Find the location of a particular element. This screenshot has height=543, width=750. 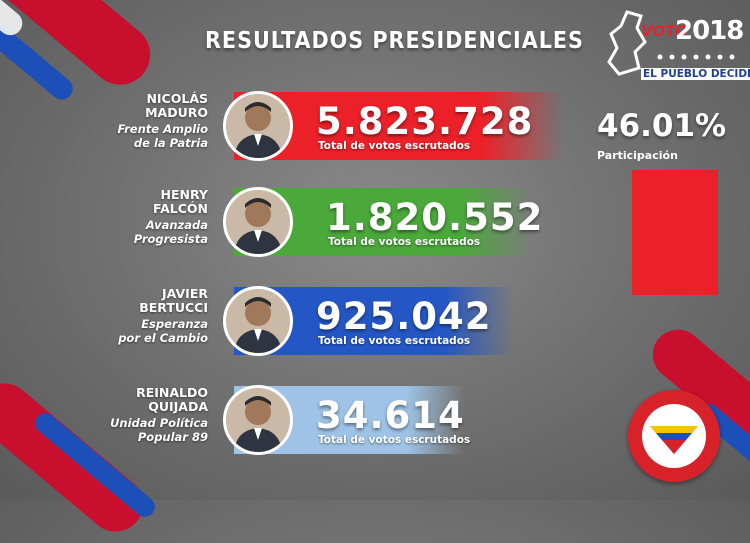

party-line-2: por el Cambio is located at coordinates (163, 338).